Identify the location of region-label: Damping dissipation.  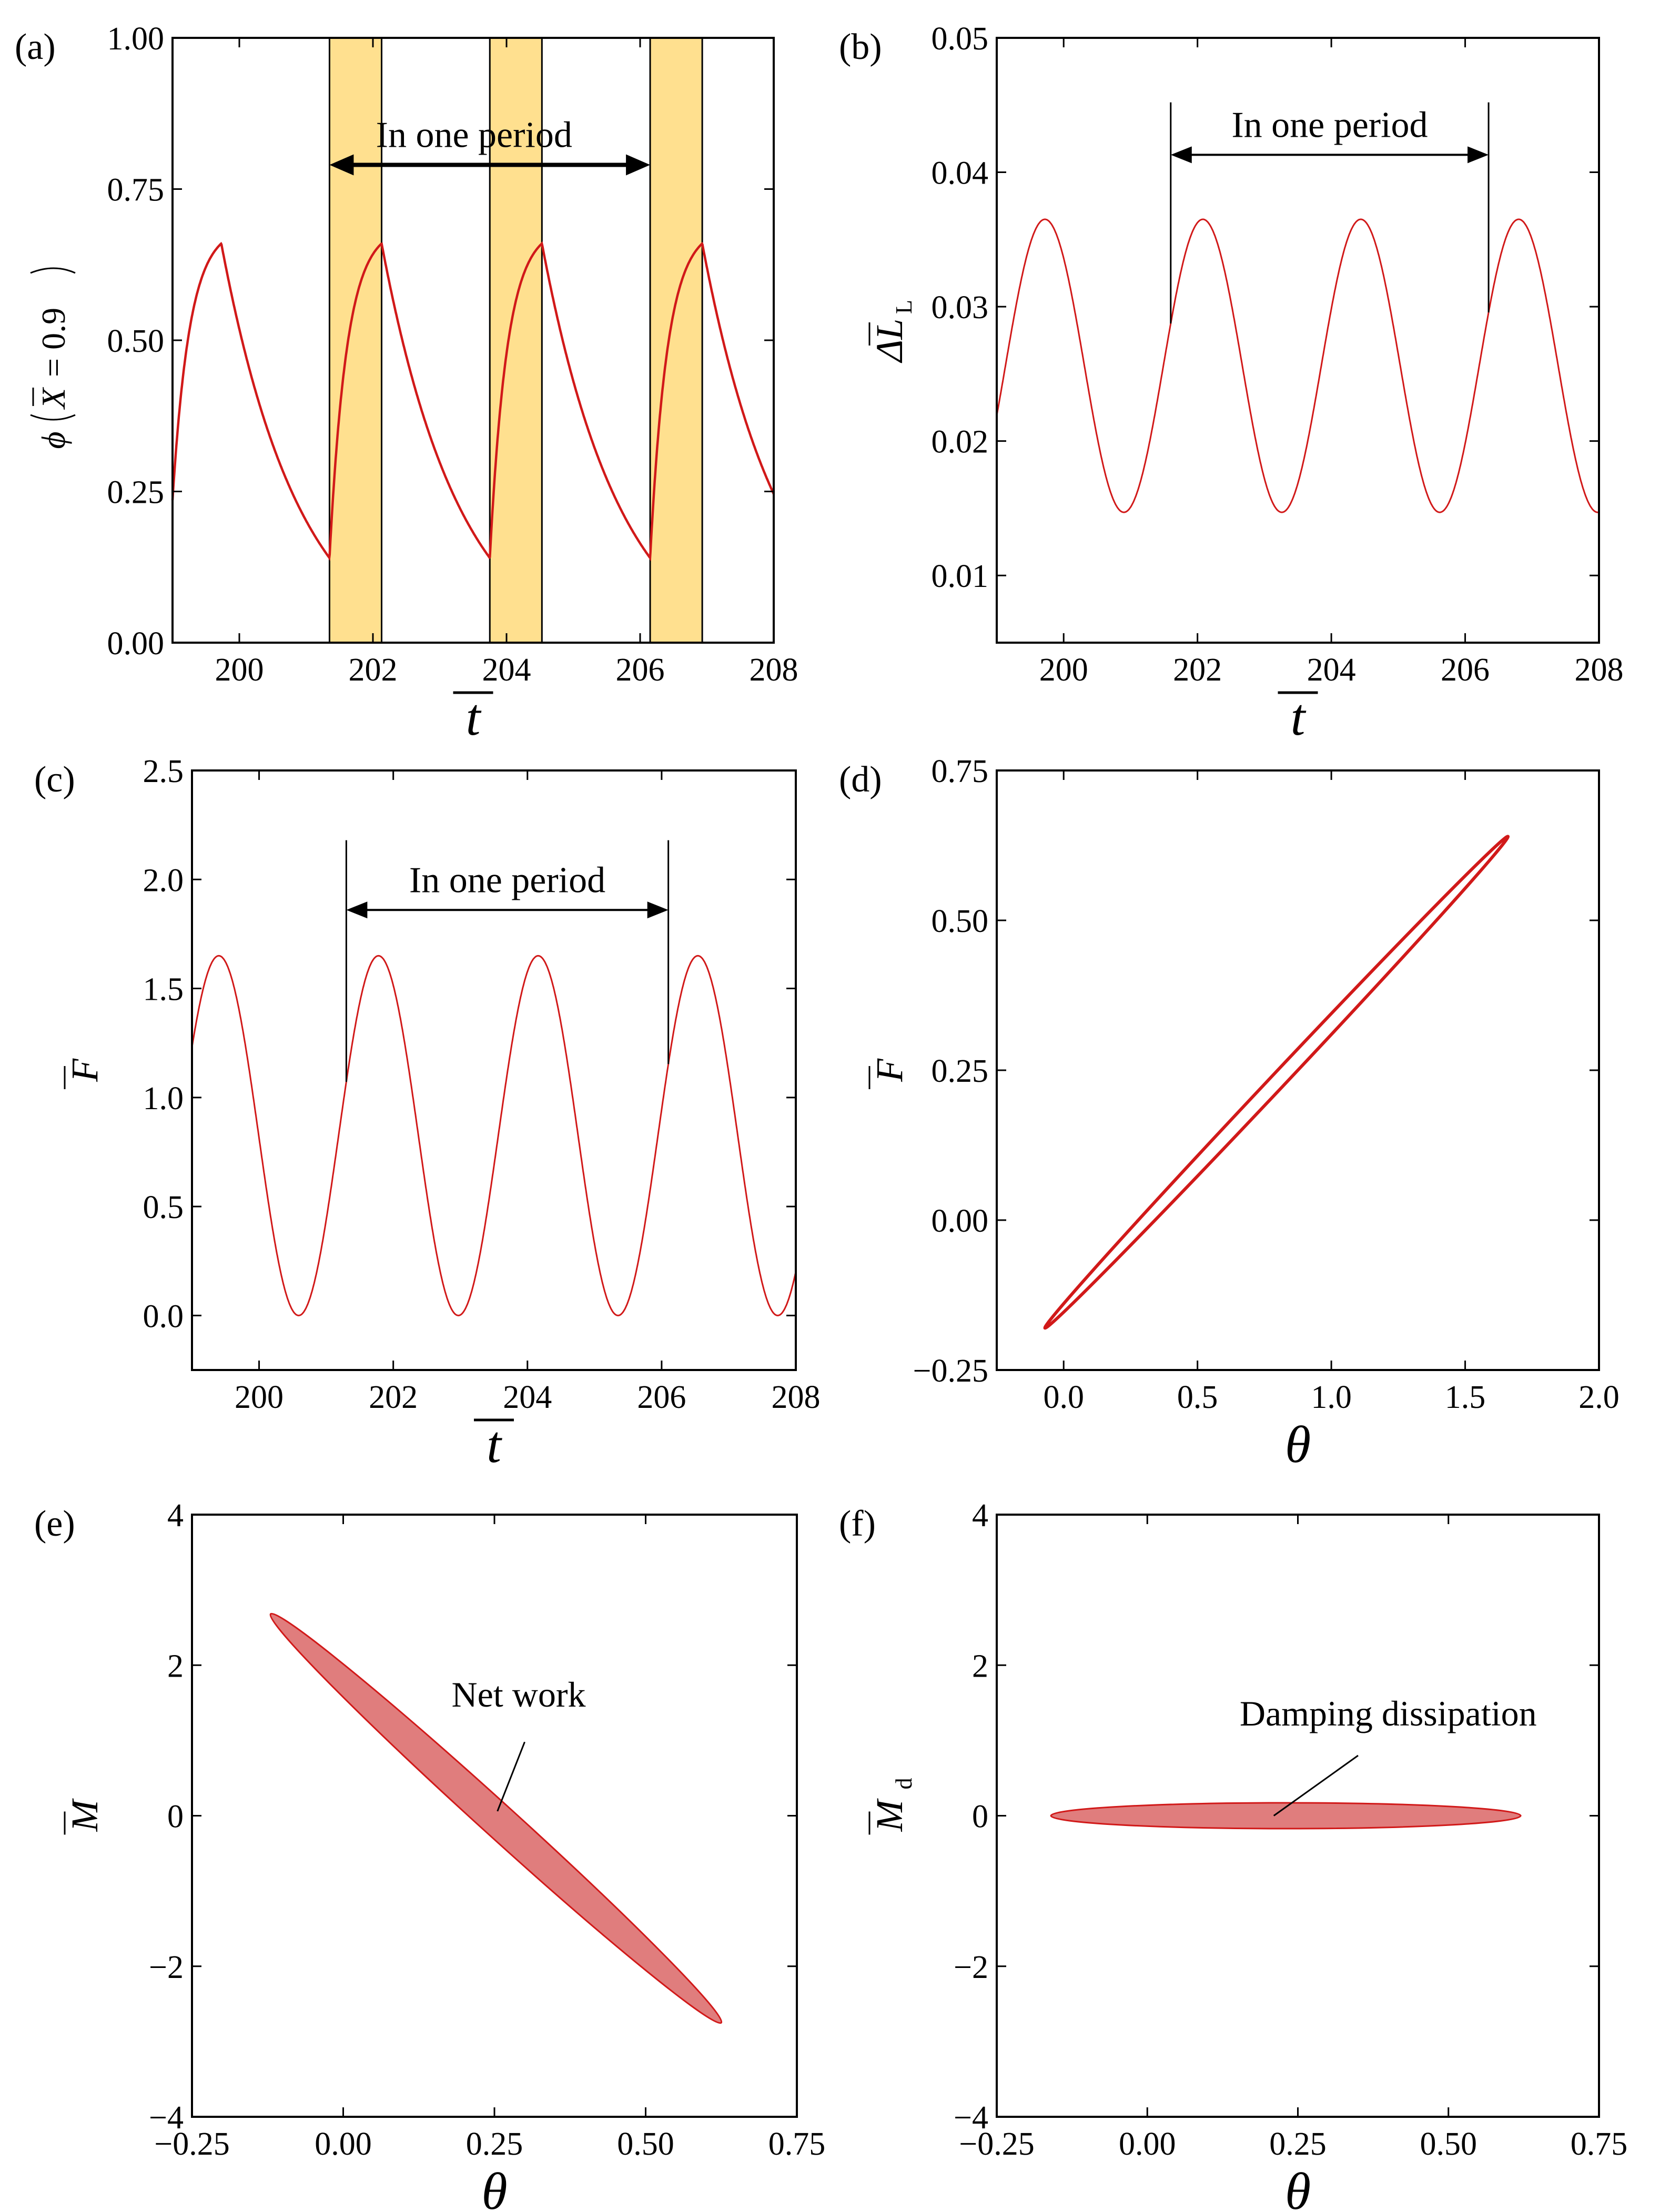
(1388, 1713).